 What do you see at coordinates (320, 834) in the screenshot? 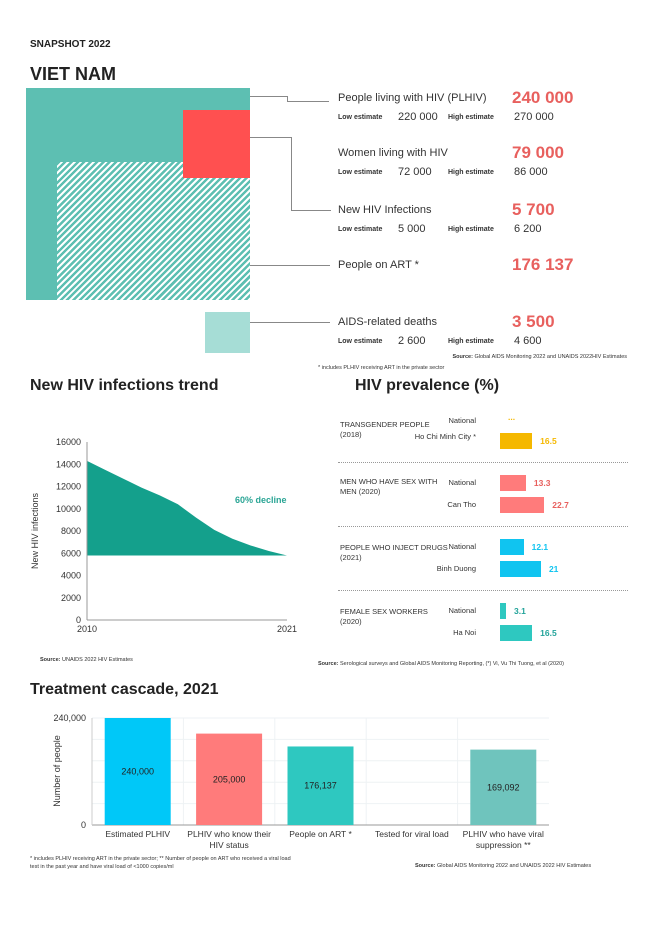
I see `cascade-category-label: People on ART *` at bounding box center [320, 834].